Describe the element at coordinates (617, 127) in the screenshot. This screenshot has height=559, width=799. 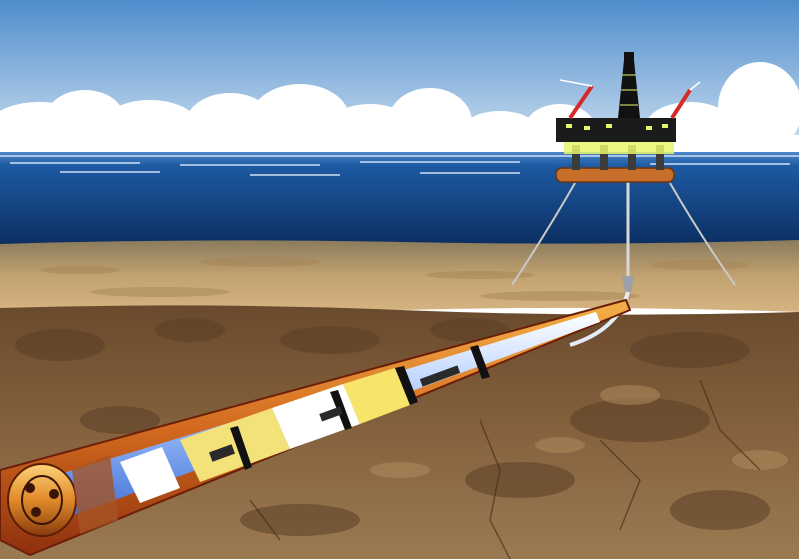
I see `rig-deck-lights` at that location.